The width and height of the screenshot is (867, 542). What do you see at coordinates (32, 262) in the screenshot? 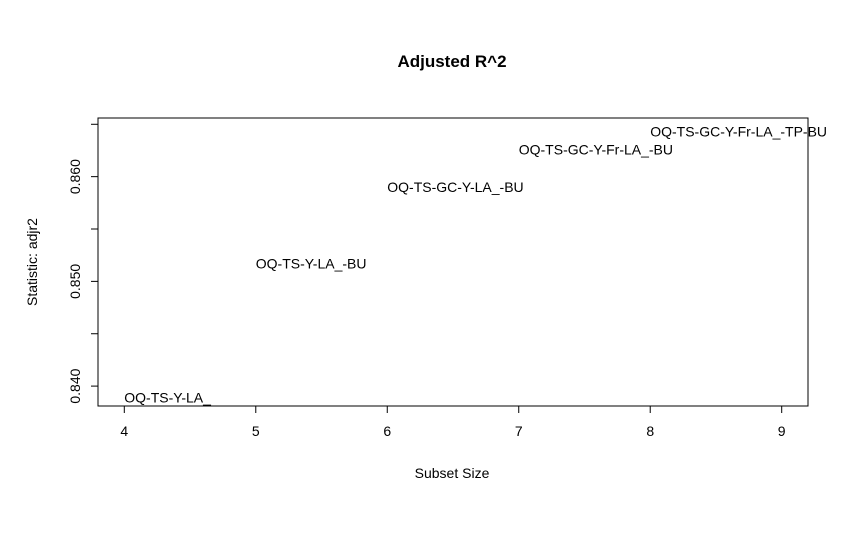
I see `y-axis-label: Statistic: adjr2` at bounding box center [32, 262].